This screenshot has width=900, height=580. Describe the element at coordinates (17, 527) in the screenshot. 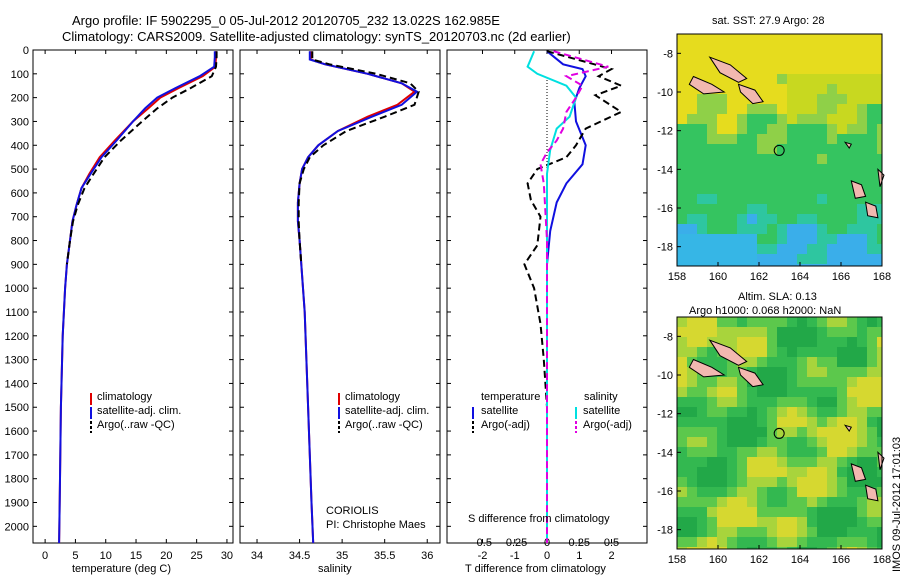

I see `depth-tick-label: 2000` at that location.